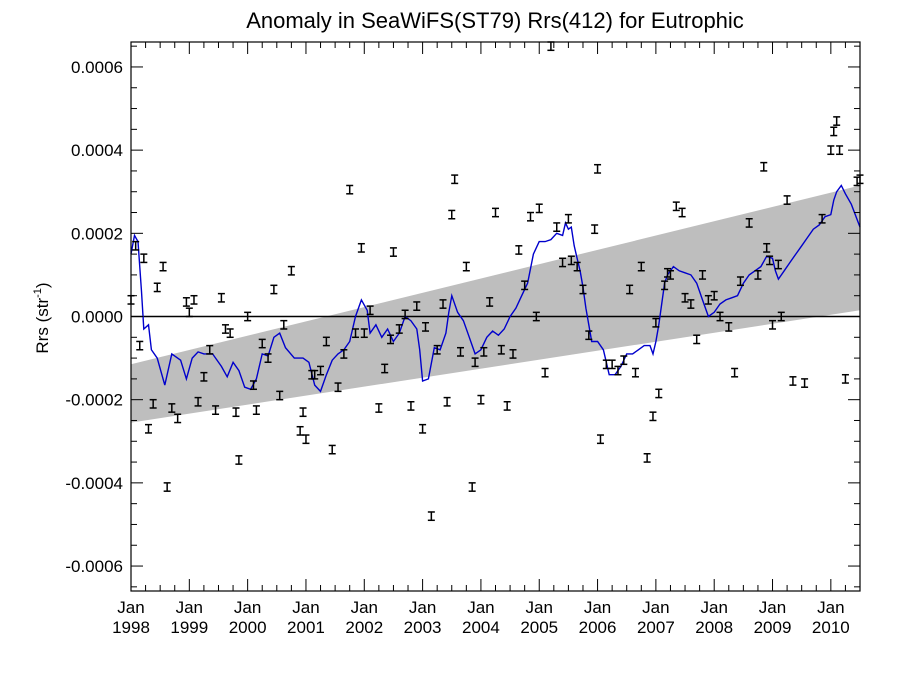 The width and height of the screenshot is (900, 675). I want to click on x-tick-label-year: 2010, so click(831, 627).